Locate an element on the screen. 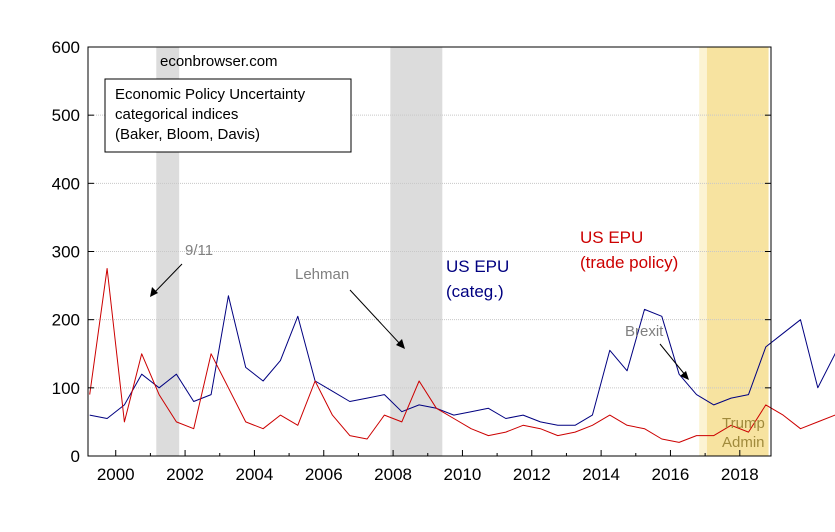 The image size is (835, 532). title-box-line-3: (Baker, Bloom, Davis) is located at coordinates (187, 134).